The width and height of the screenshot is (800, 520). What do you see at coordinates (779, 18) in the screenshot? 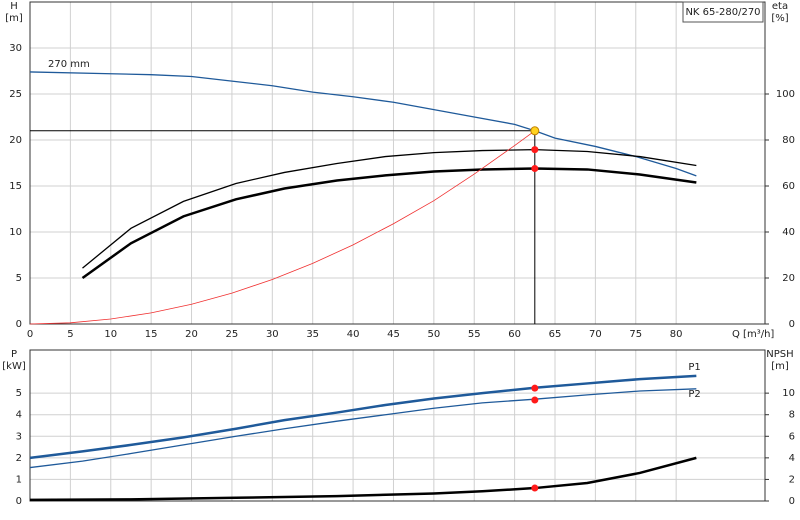
I see `y2-axis-label: [%]` at bounding box center [779, 18].